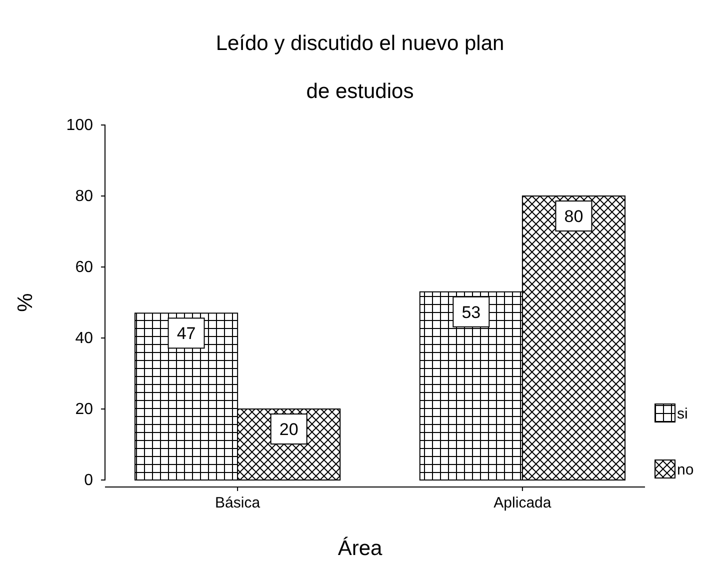 The image size is (717, 573). Describe the element at coordinates (682, 413) in the screenshot. I see `legend-label: si` at that location.